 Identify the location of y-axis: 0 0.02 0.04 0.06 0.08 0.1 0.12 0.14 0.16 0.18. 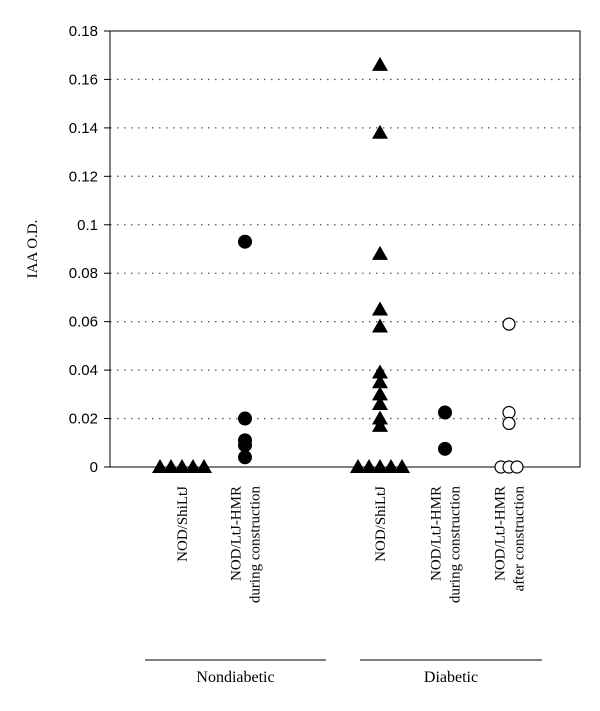
(89, 249).